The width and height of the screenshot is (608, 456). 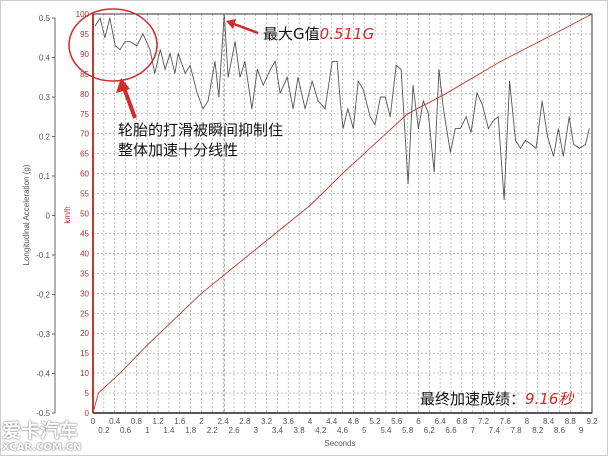 What do you see at coordinates (115, 421) in the screenshot?
I see `x-tick-label: 0.4` at bounding box center [115, 421].